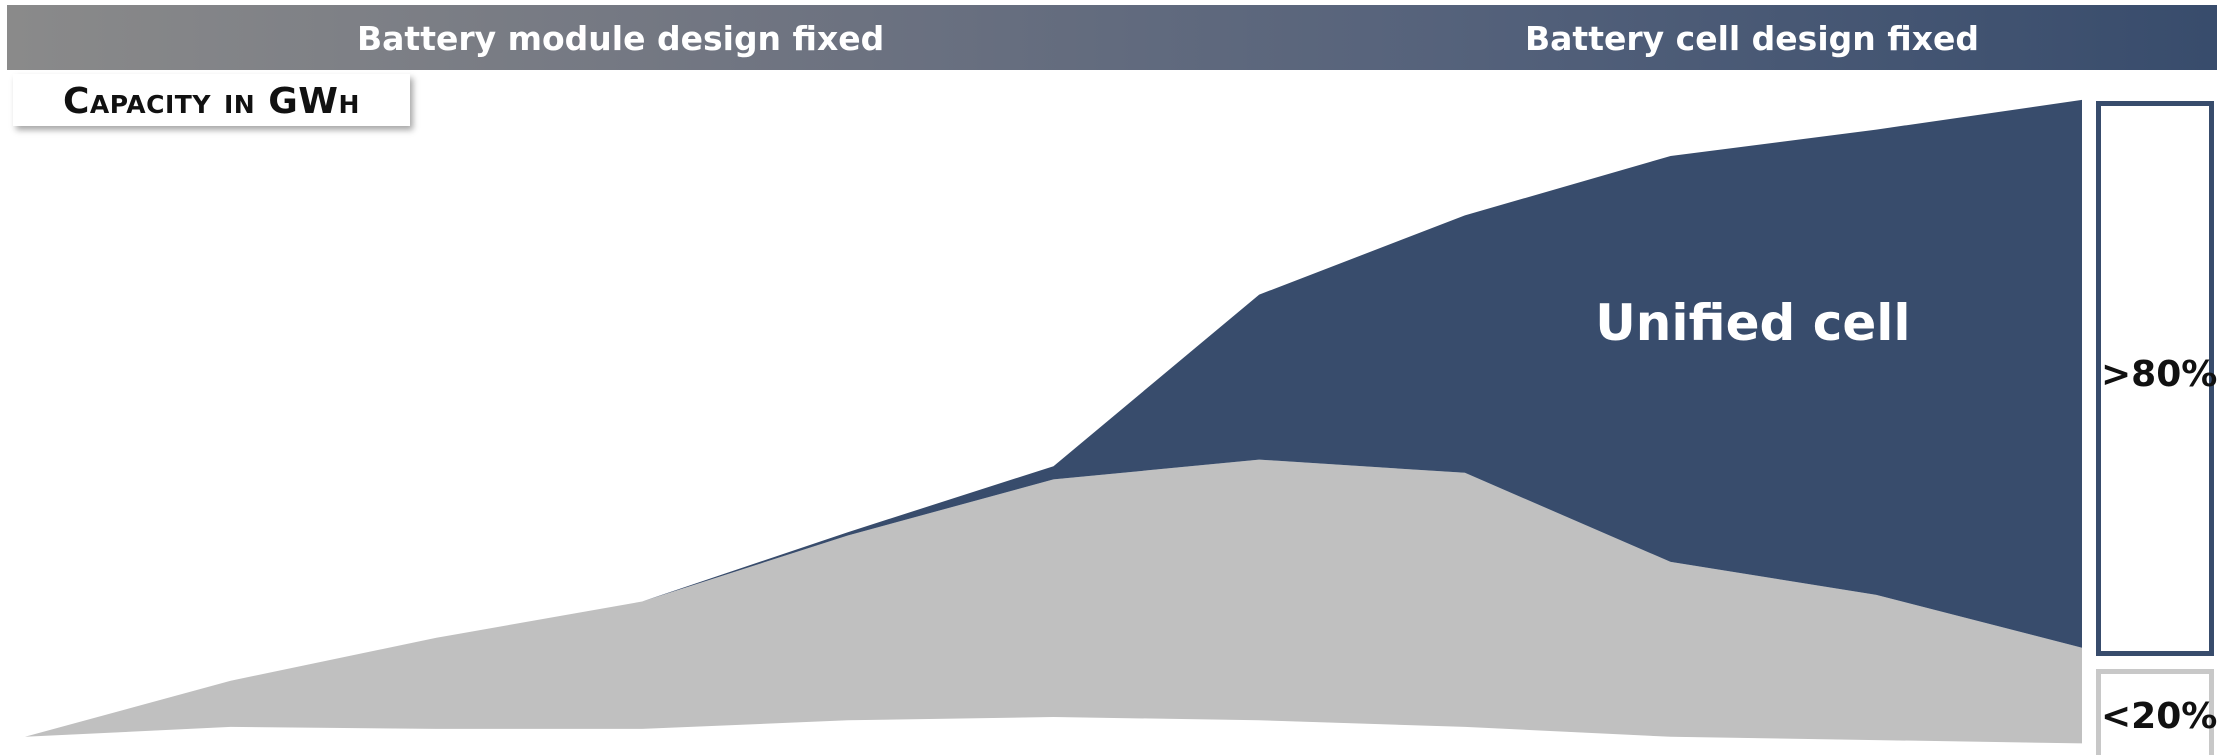  I want to click on chart-title-box: Capacity in GWh, so click(211, 100).